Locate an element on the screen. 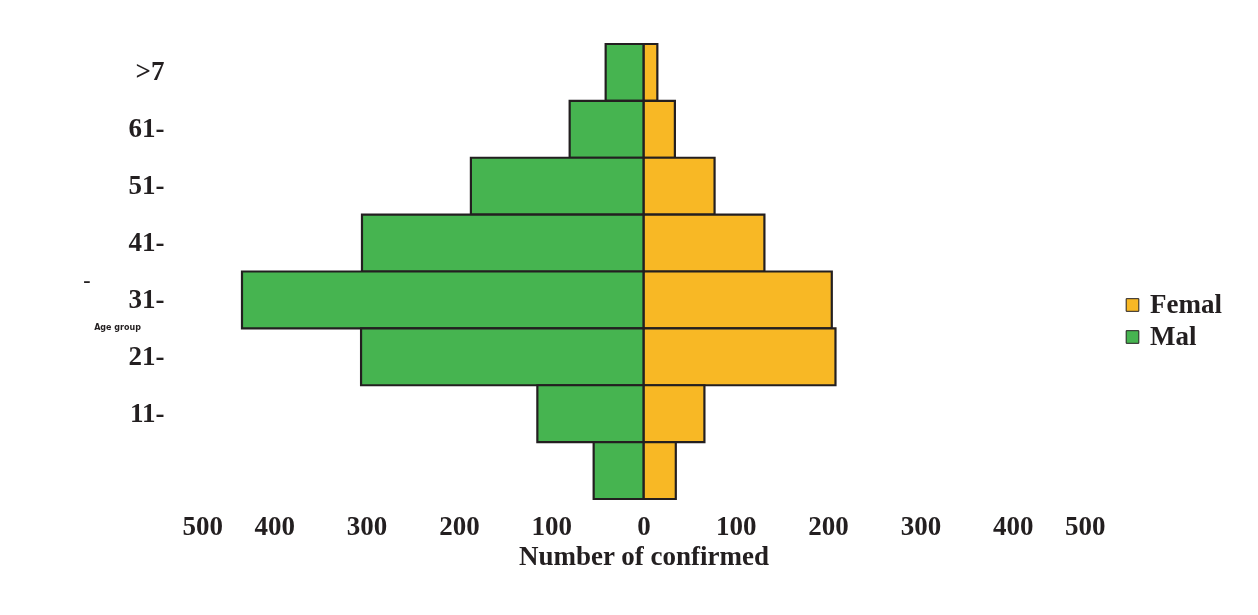 This screenshot has width=1258, height=615. y-tick-label: >7 is located at coordinates (150, 71).